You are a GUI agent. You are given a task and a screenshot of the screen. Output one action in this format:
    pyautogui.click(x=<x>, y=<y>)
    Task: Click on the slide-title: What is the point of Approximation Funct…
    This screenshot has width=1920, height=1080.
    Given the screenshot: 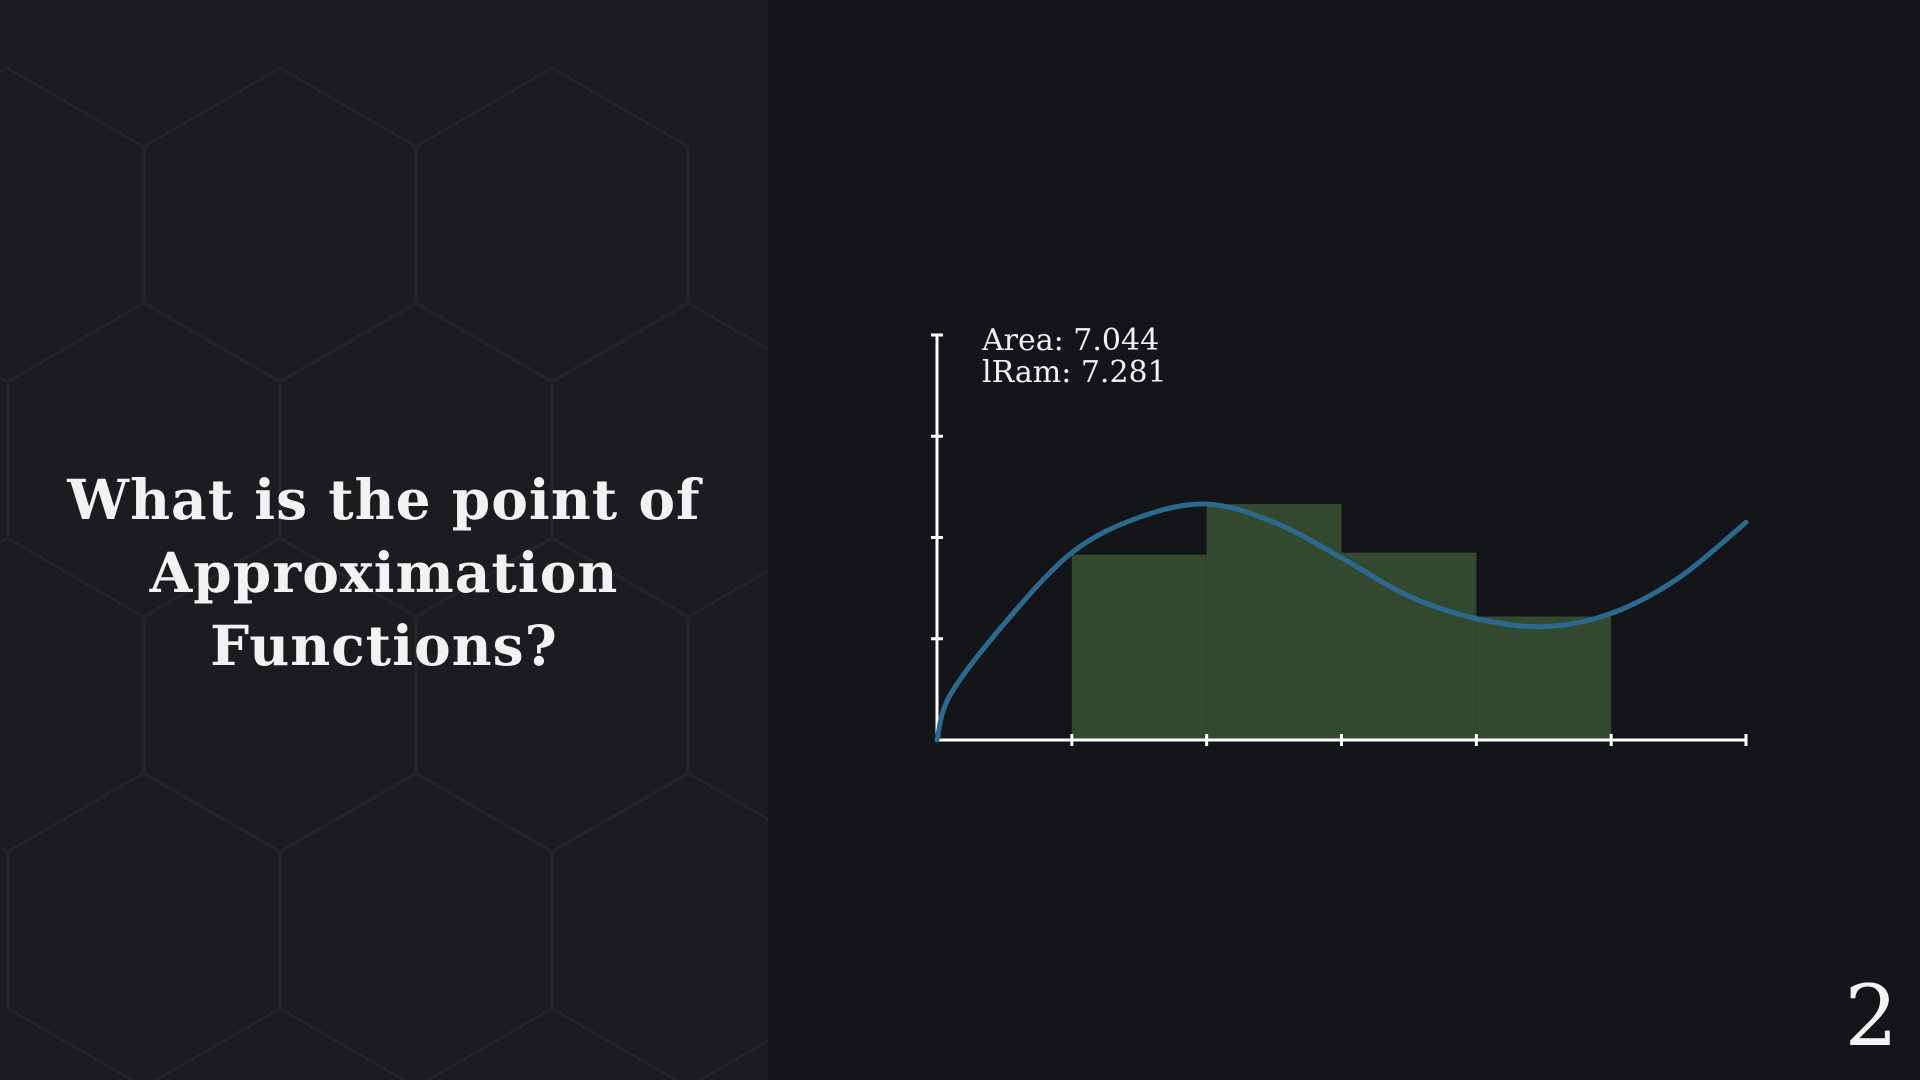 What is the action you would take?
    pyautogui.click(x=384, y=572)
    